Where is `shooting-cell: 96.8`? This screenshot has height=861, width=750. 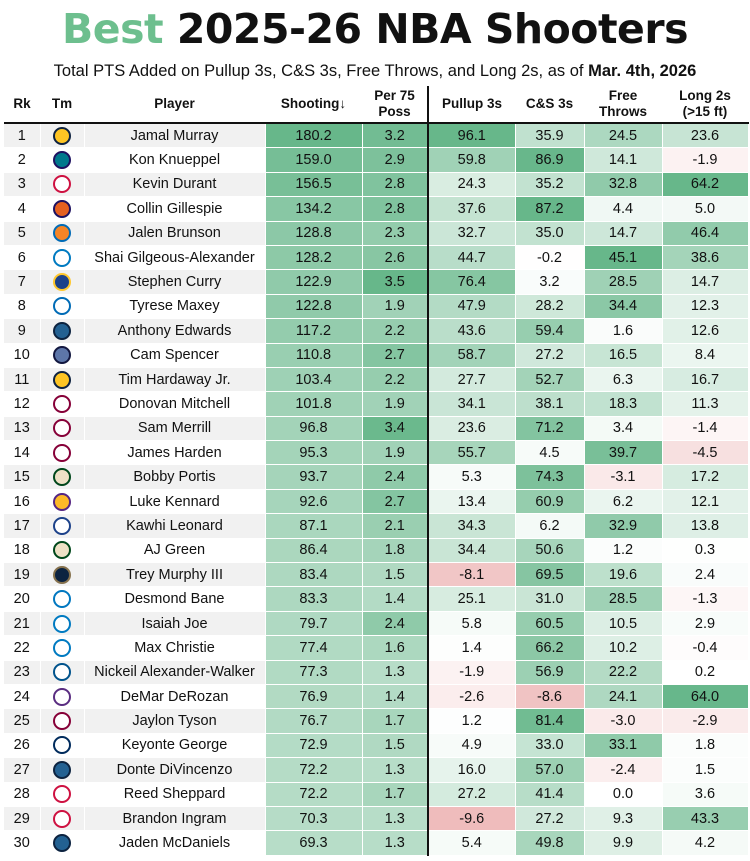 shooting-cell: 96.8 is located at coordinates (314, 429).